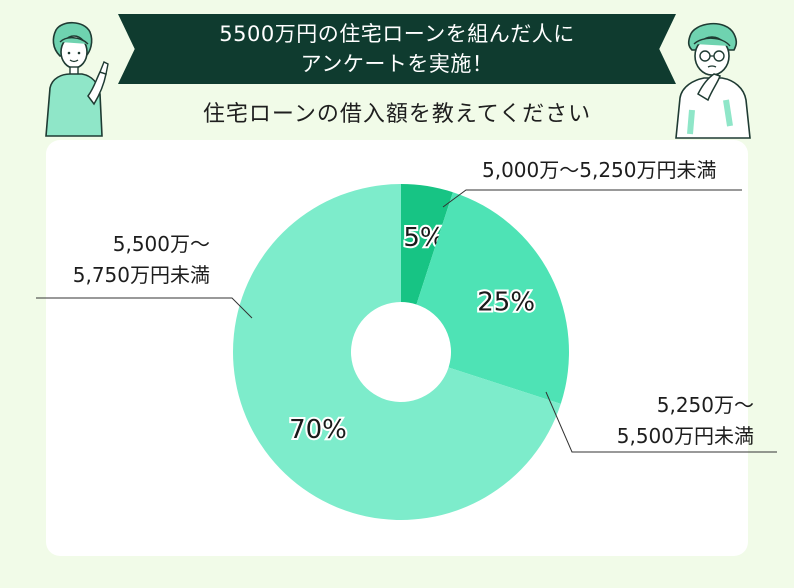 The width and height of the screenshot is (794, 588). I want to click on slice-label-5500-5750-line1: 5,500万〜, so click(161, 244).